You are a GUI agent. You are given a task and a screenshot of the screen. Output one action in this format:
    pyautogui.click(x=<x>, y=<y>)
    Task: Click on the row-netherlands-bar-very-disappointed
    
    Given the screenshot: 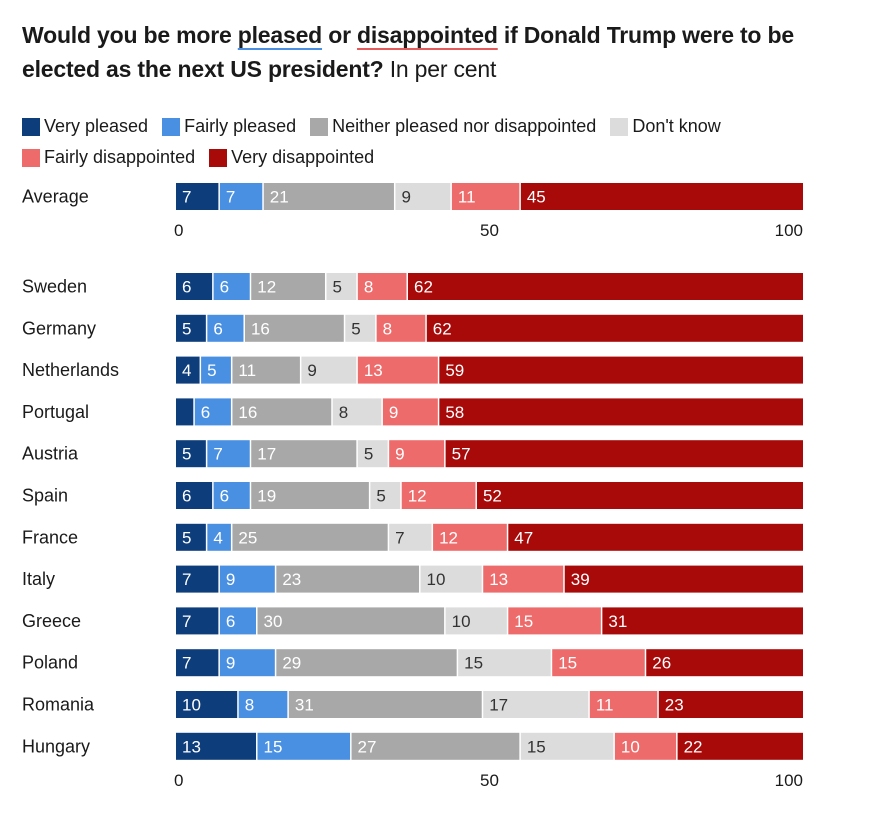 What is the action you would take?
    pyautogui.click(x=621, y=370)
    